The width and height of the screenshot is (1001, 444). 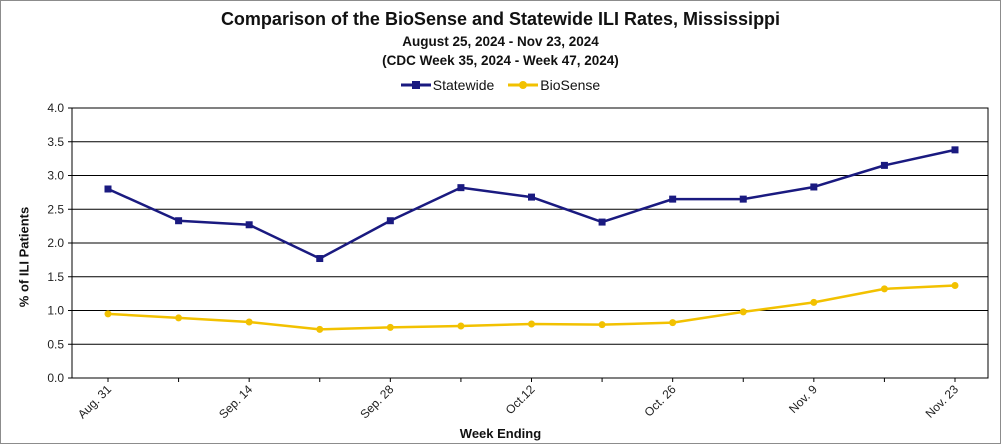 What do you see at coordinates (942, 401) in the screenshot?
I see `x-tick-label: Nov. 23` at bounding box center [942, 401].